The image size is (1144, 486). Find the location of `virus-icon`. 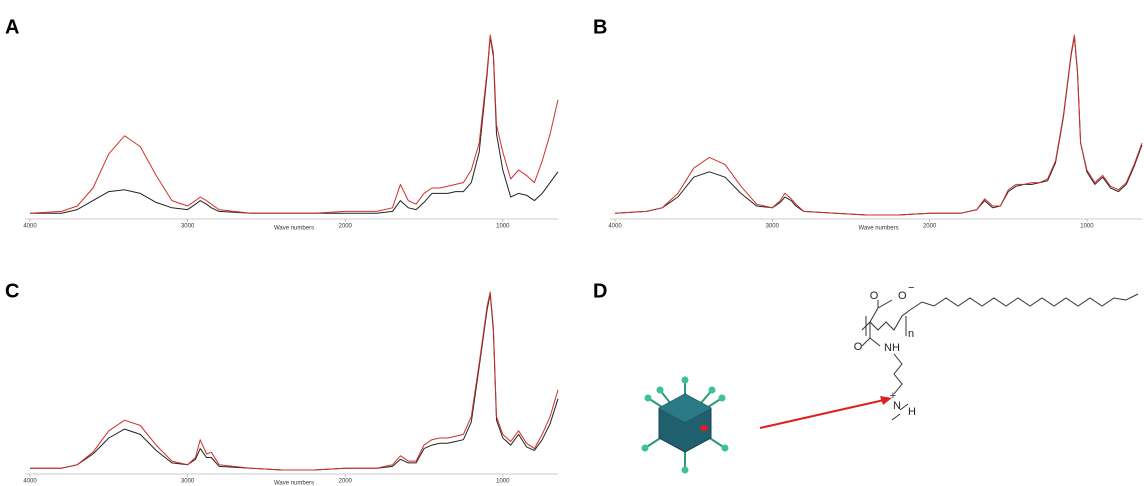

virus-icon is located at coordinates (685, 425).